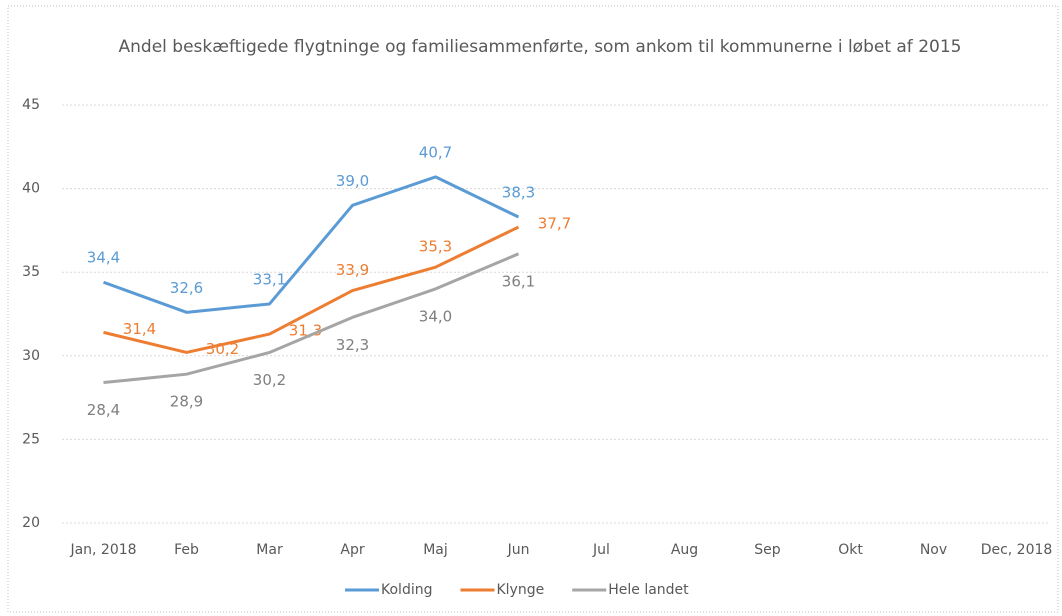  What do you see at coordinates (850, 550) in the screenshot?
I see `x-tick-label: Okt` at bounding box center [850, 550].